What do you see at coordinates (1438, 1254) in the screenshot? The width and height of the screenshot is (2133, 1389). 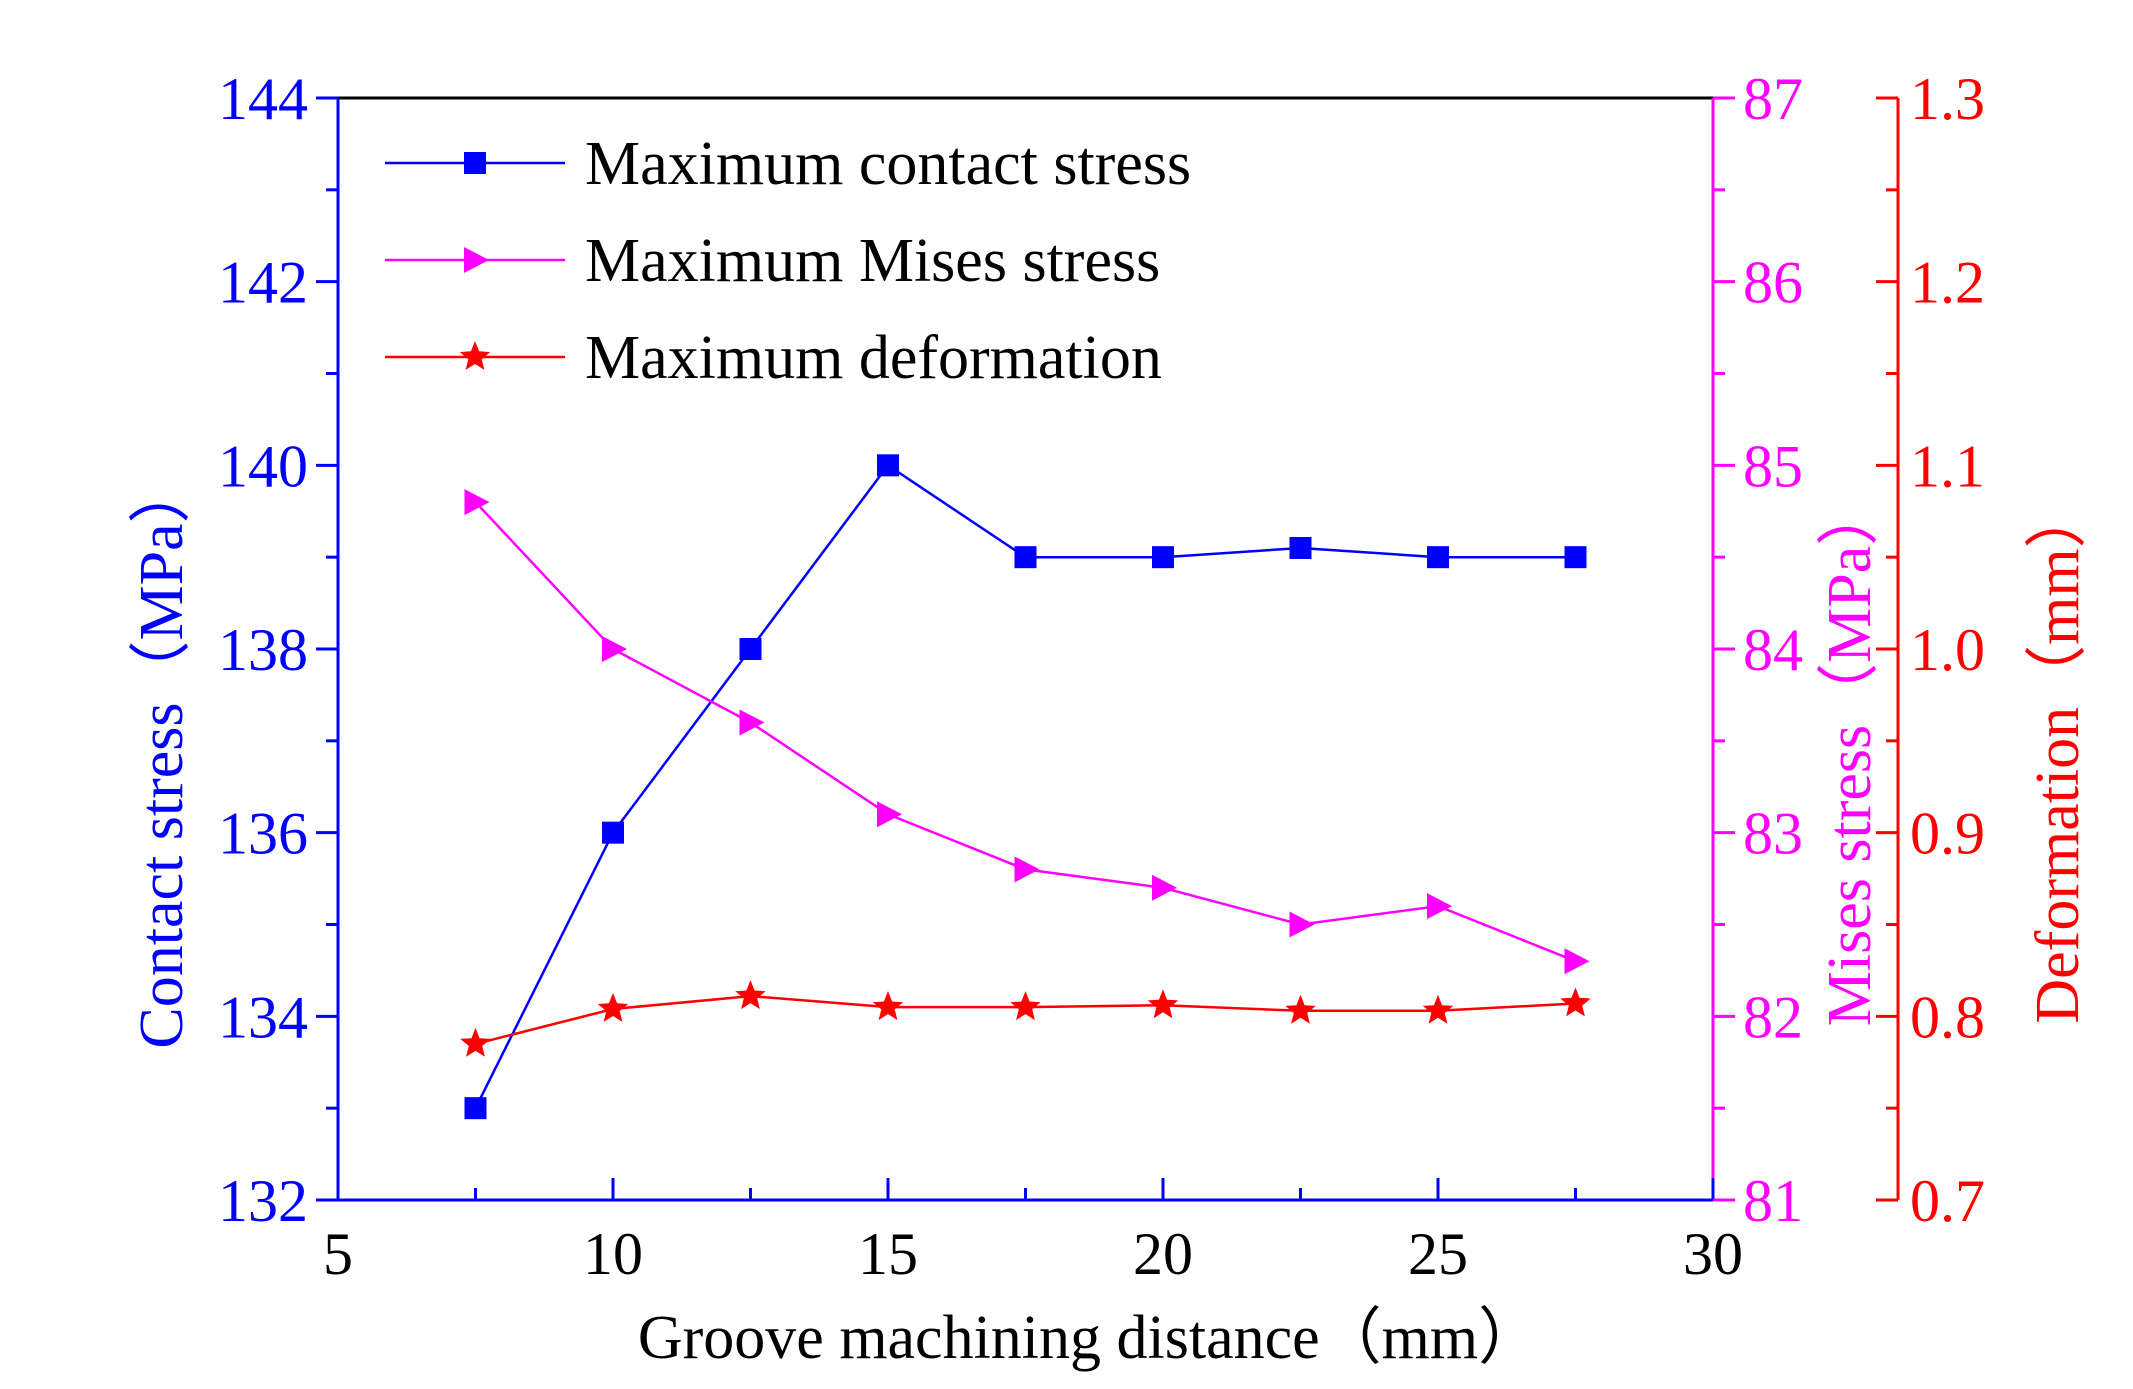 I see `x-tick-label: 25` at bounding box center [1438, 1254].